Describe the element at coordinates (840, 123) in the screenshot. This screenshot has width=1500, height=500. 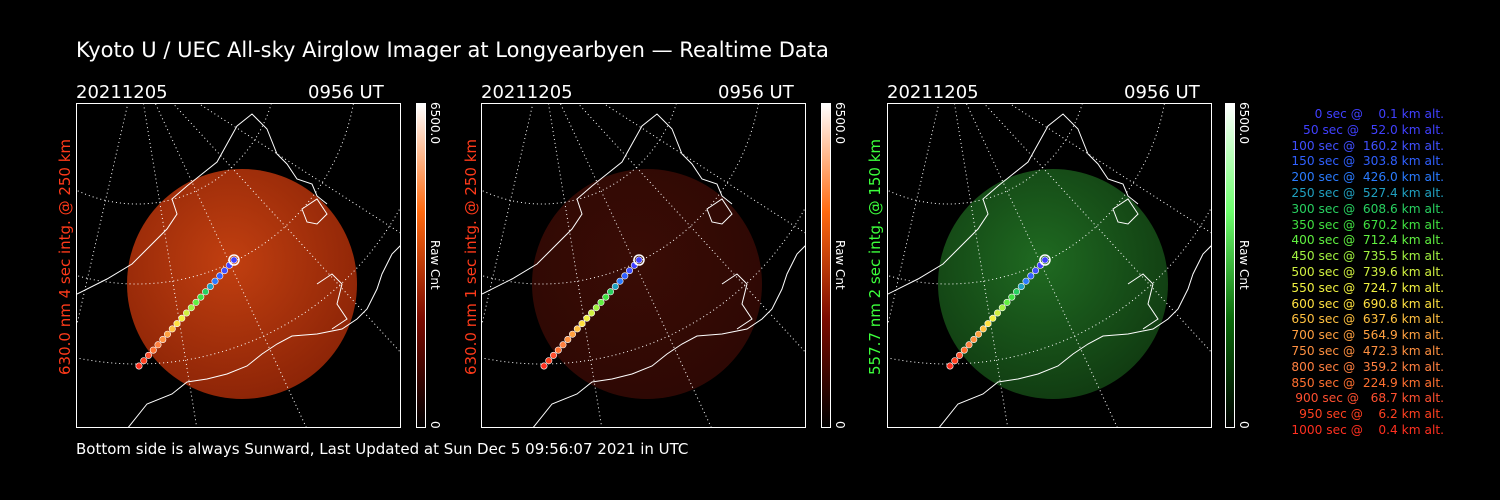
I see `panel2-cbar-max: 6500.0` at that location.